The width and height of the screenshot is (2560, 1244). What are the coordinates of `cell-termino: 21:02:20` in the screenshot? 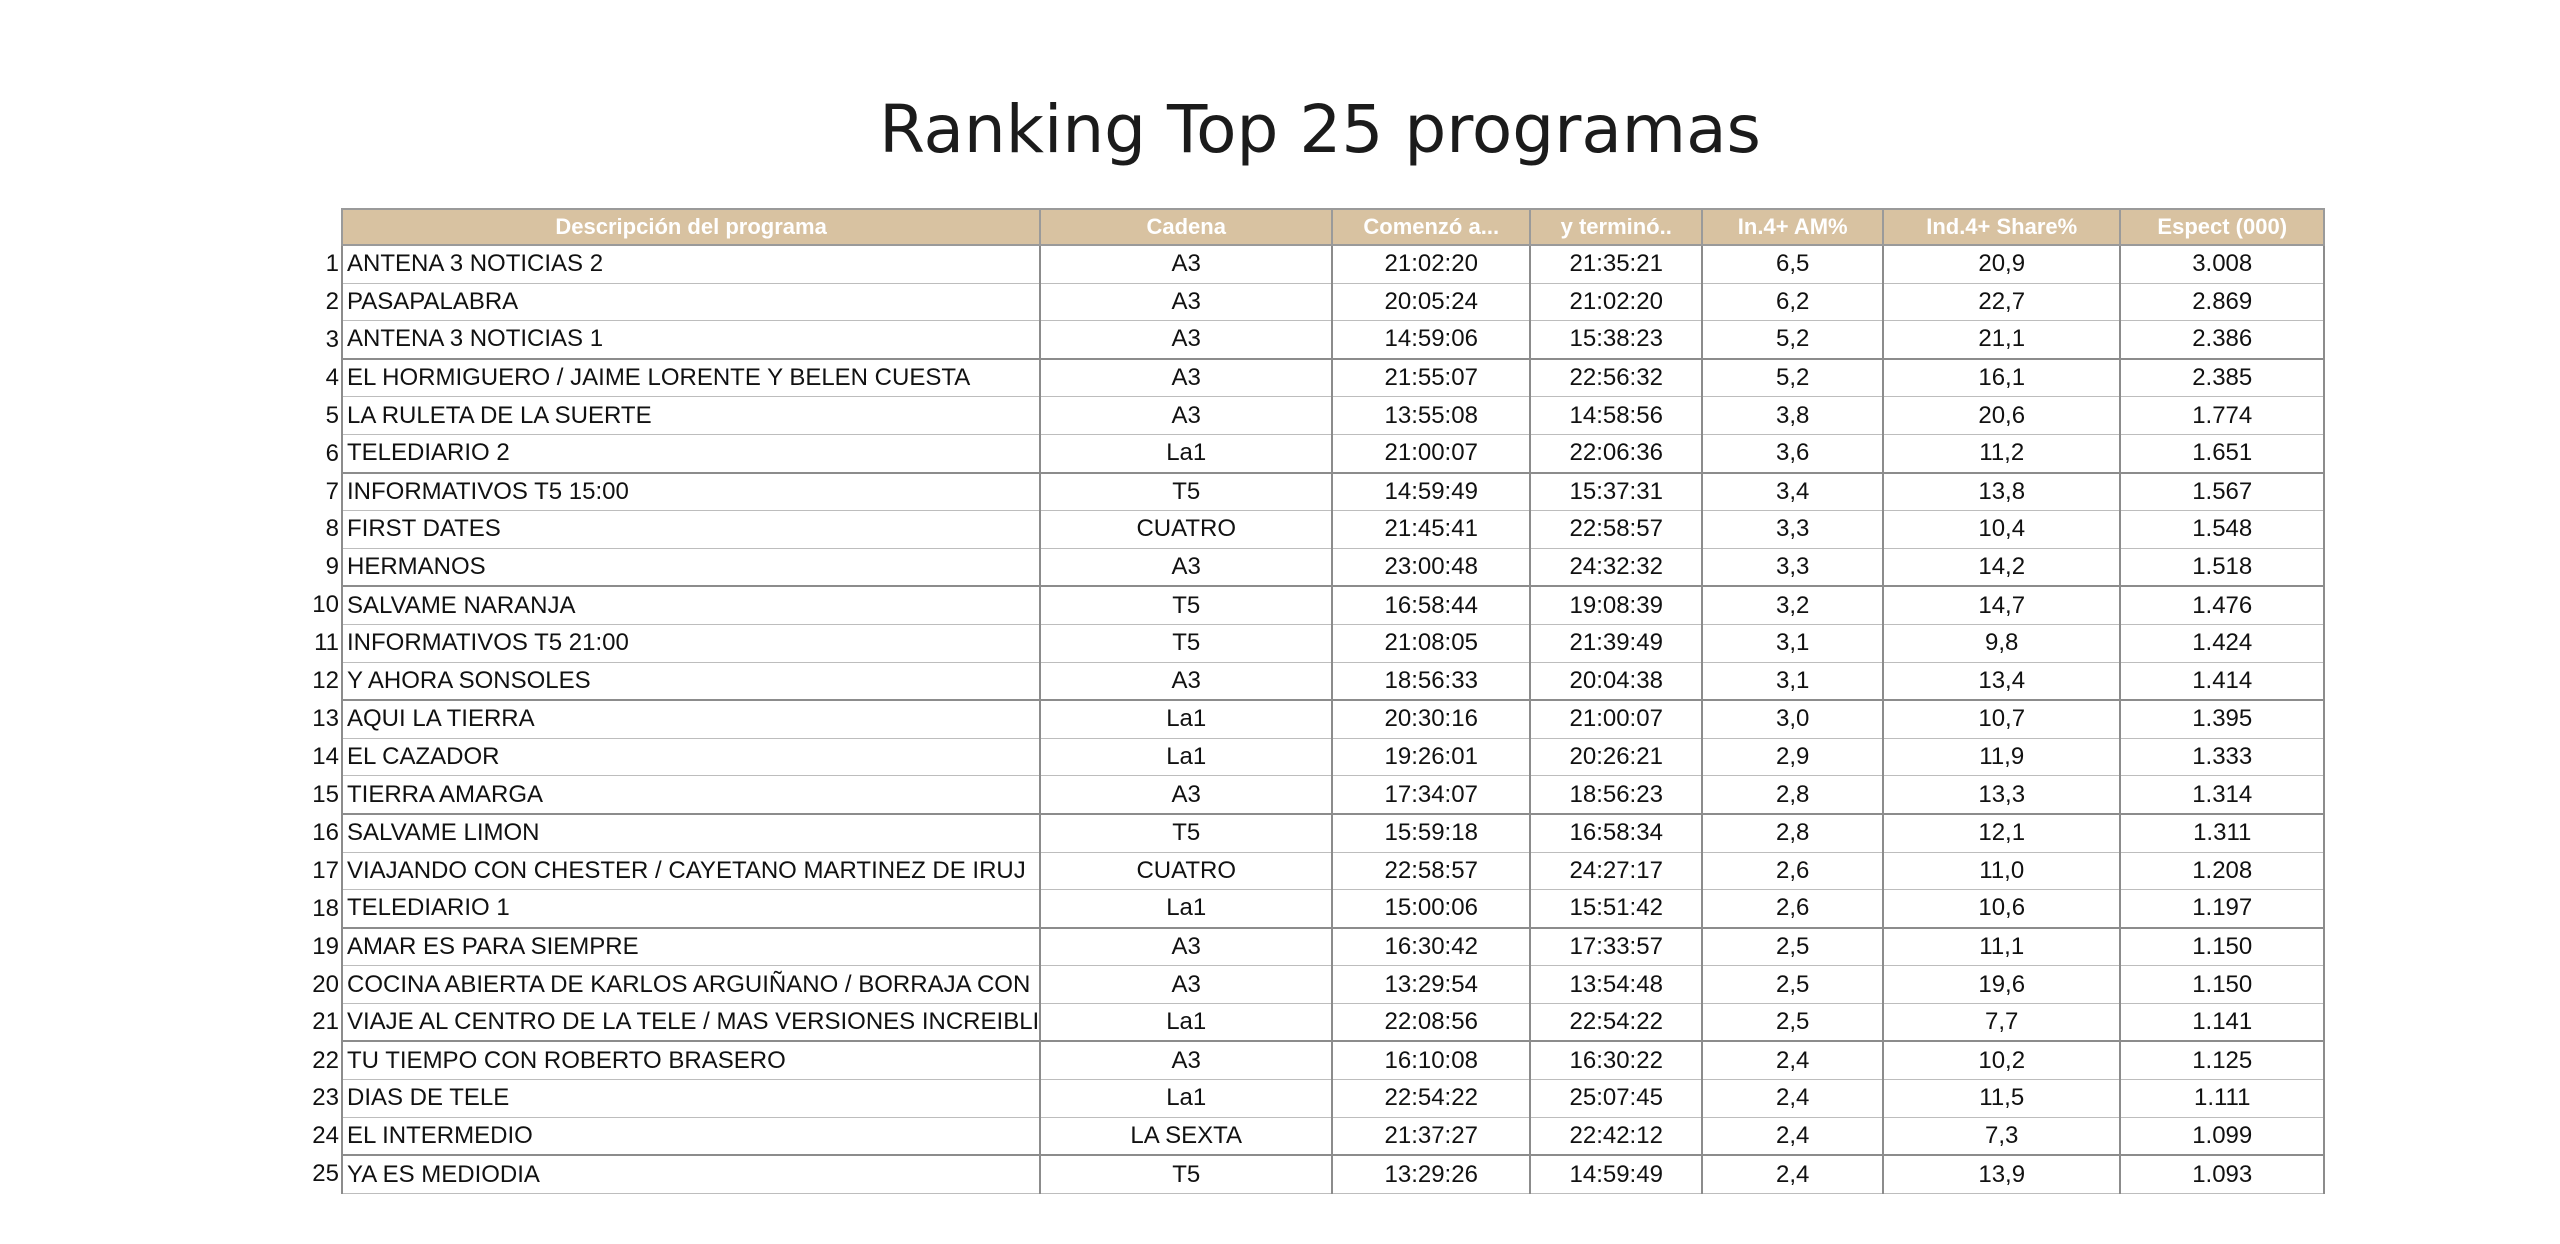 It's located at (1616, 302).